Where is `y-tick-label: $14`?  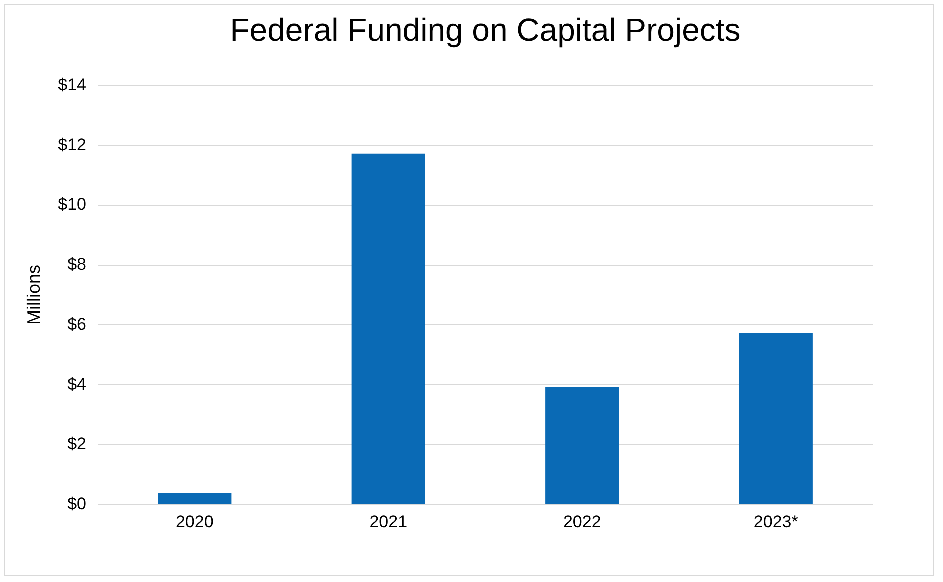 y-tick-label: $14 is located at coordinates (72, 85).